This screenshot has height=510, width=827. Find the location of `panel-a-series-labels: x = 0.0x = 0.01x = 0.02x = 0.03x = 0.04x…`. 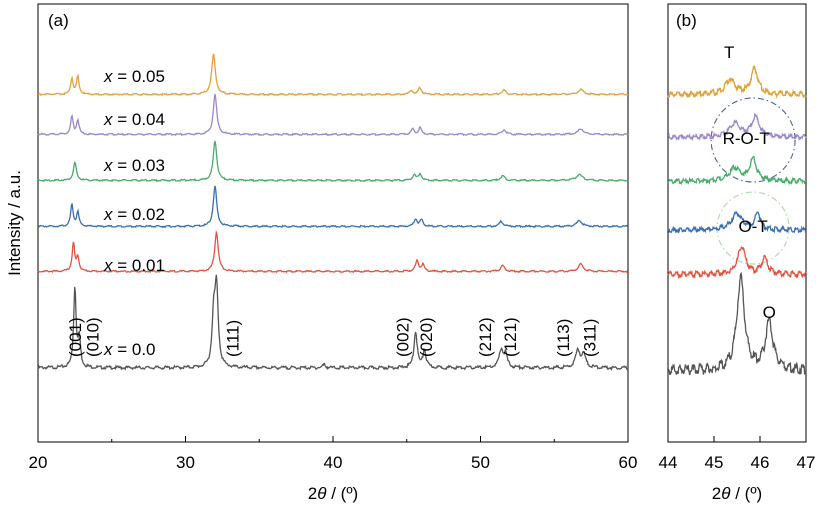

panel-a-series-labels: x = 0.0x = 0.01x = 0.02x = 0.03x = 0.04x… is located at coordinates (134, 213).